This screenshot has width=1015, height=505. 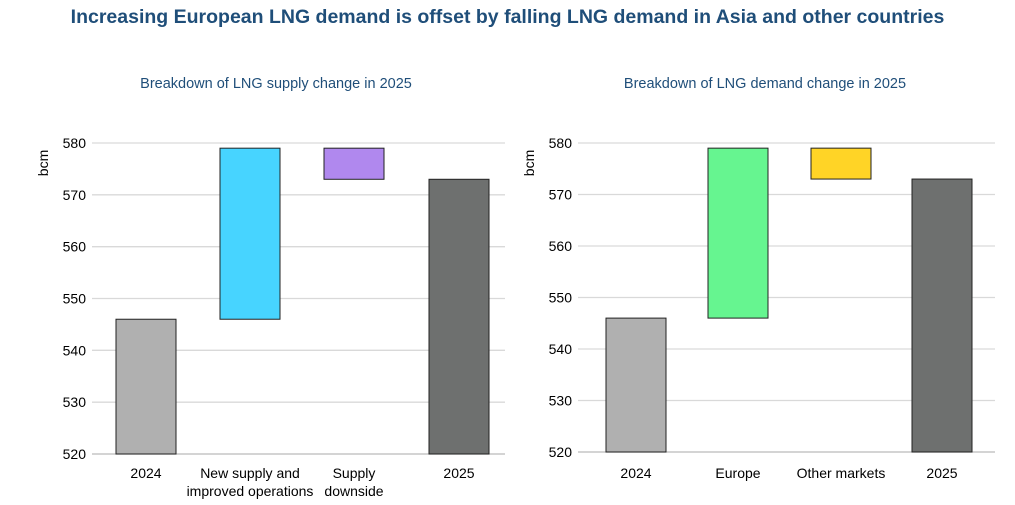 I want to click on bar-supply, so click(x=354, y=163).